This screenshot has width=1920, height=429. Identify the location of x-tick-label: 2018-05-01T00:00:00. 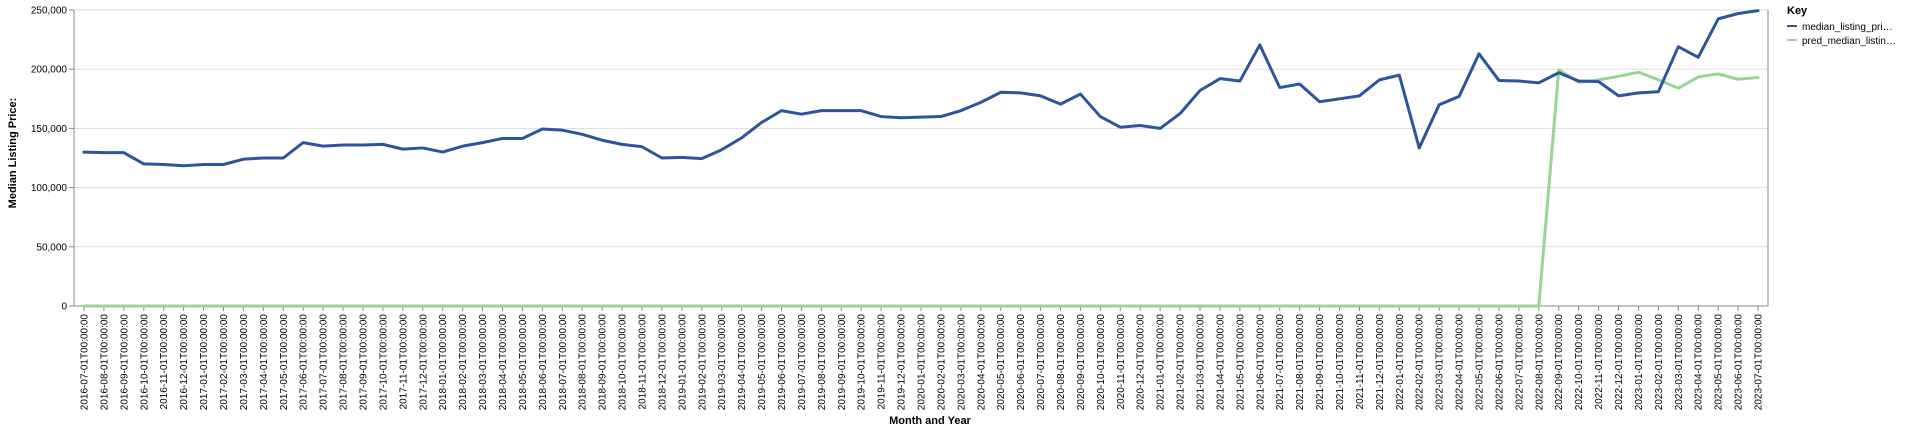
(523, 362).